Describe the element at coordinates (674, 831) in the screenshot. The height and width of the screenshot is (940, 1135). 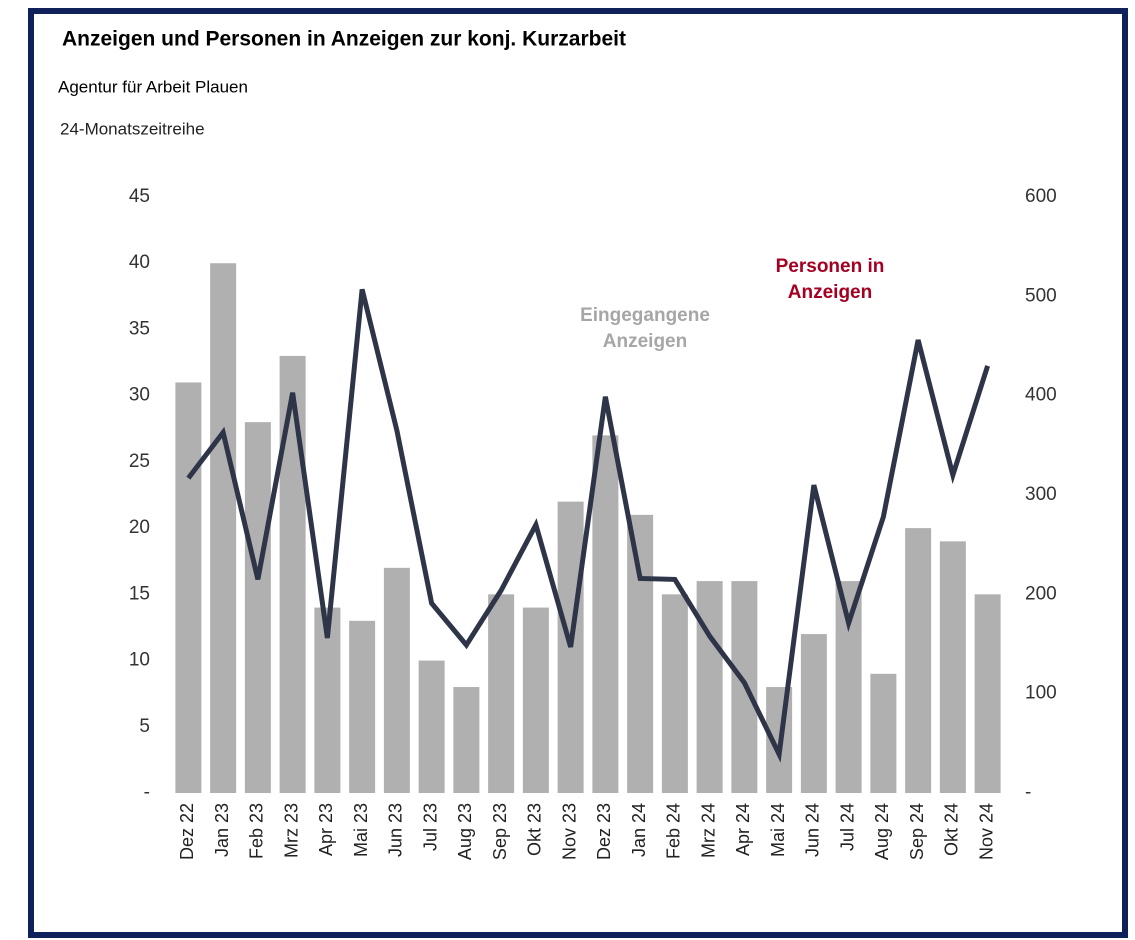
I see `x-tick-label: Feb 24` at that location.